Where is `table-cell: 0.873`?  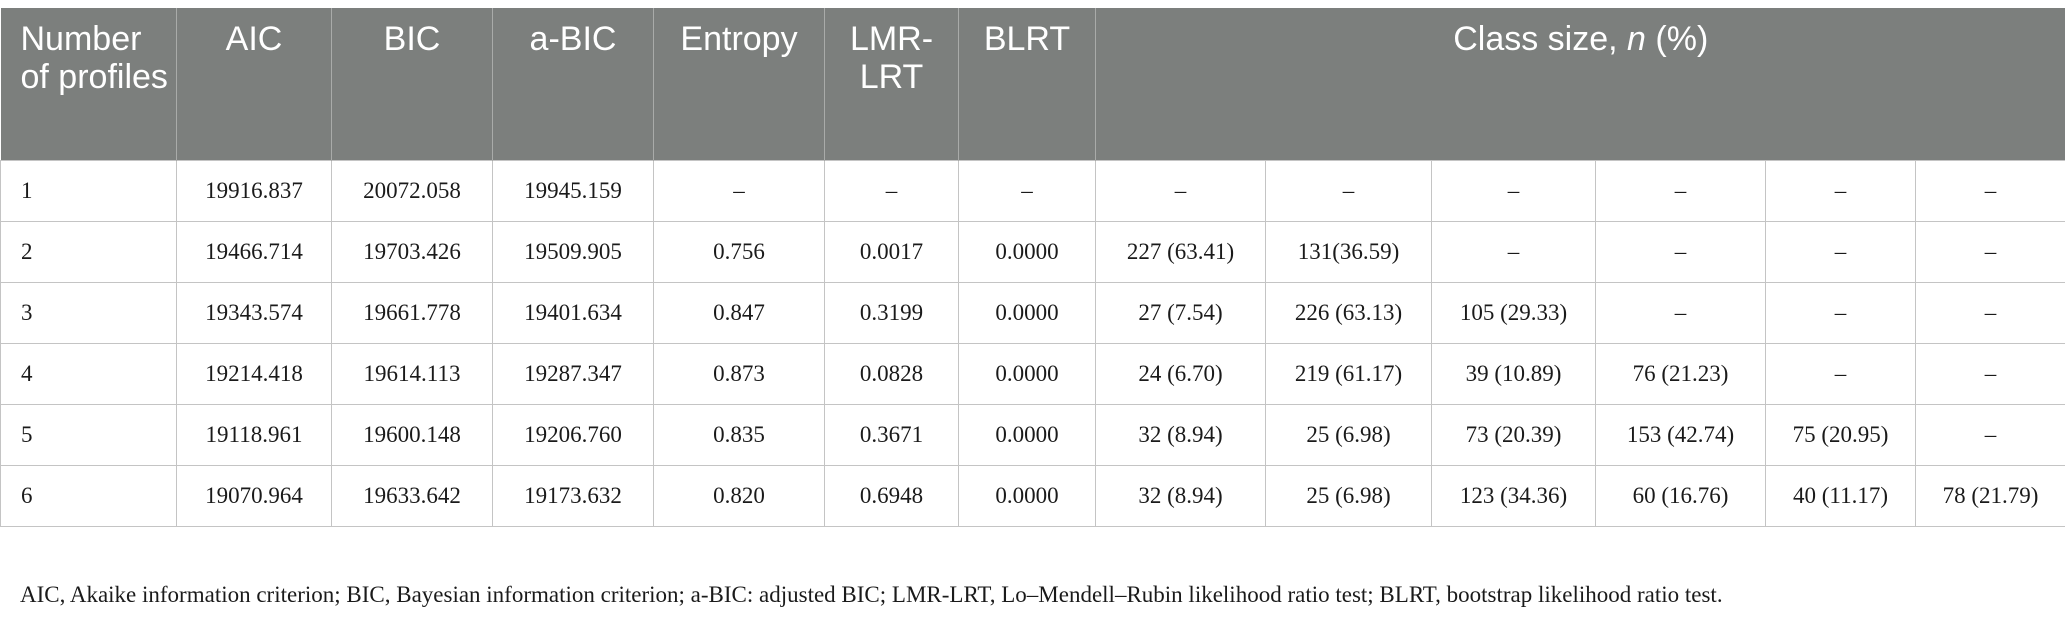
table-cell: 0.873 is located at coordinates (739, 373).